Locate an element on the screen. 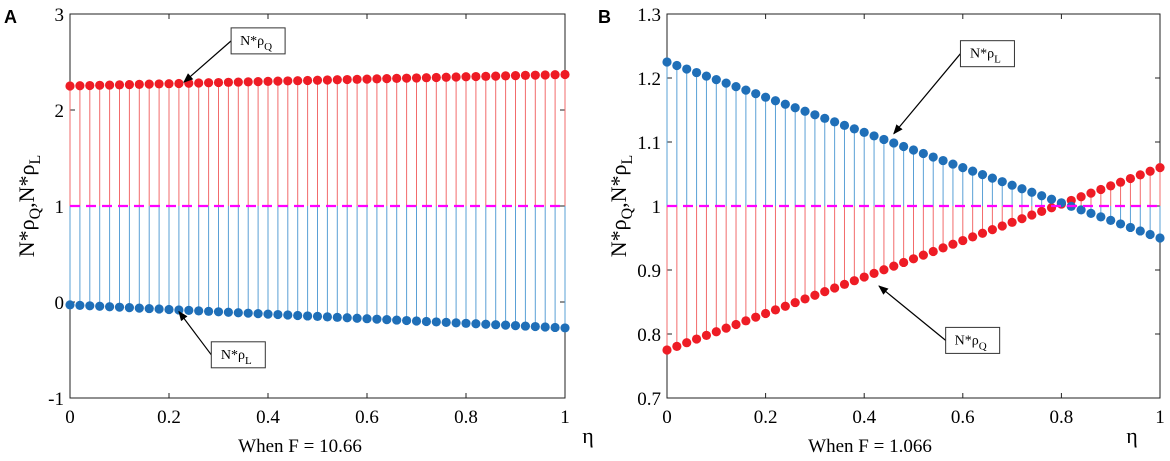 This screenshot has height=461, width=1170. annotation-label: N*ρQ is located at coordinates (971, 342).